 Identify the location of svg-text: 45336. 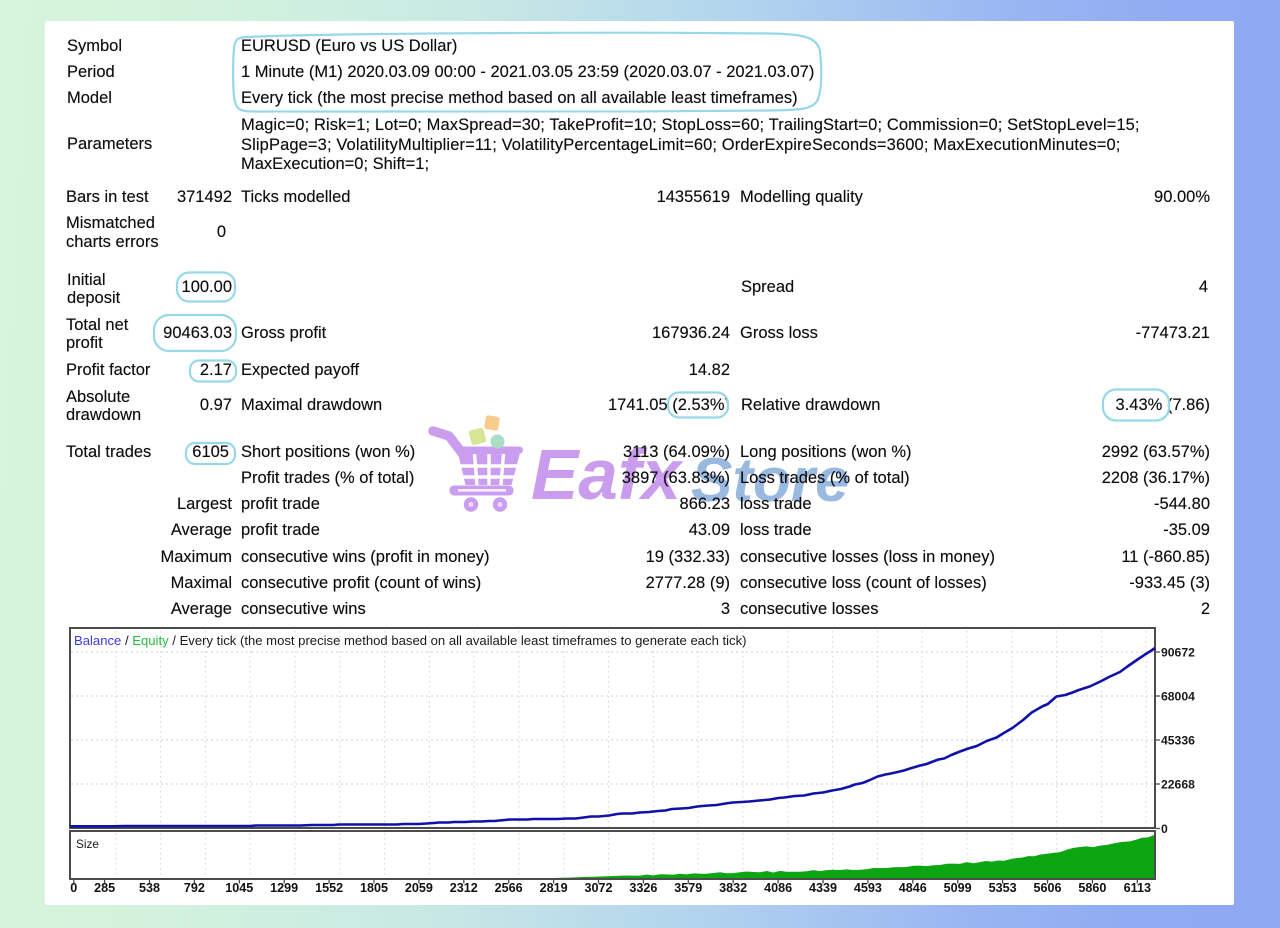
(1178, 741).